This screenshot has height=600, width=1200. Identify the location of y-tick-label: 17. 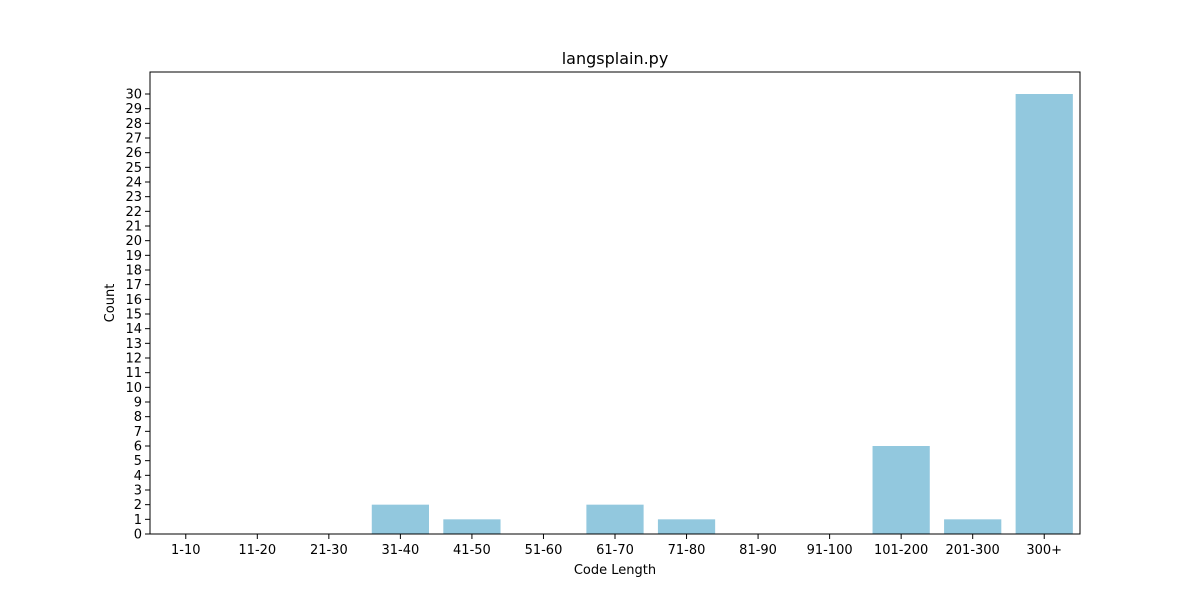
(133, 285).